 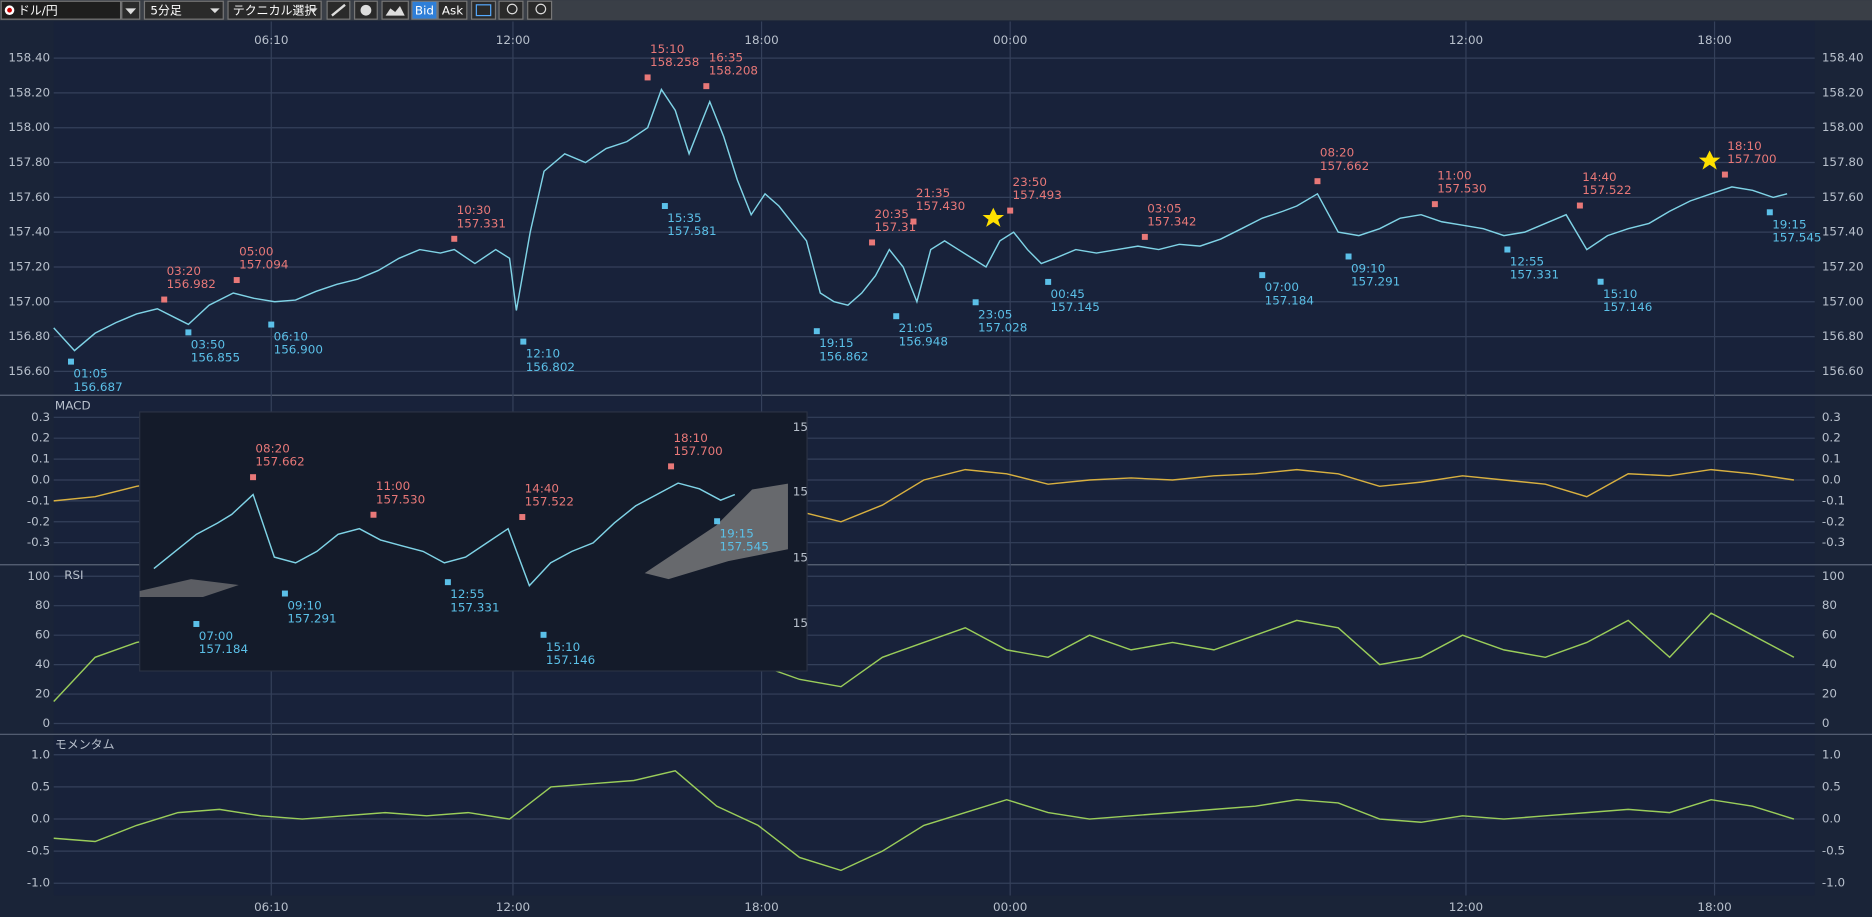 I want to click on pair-select, so click(x=61, y=10).